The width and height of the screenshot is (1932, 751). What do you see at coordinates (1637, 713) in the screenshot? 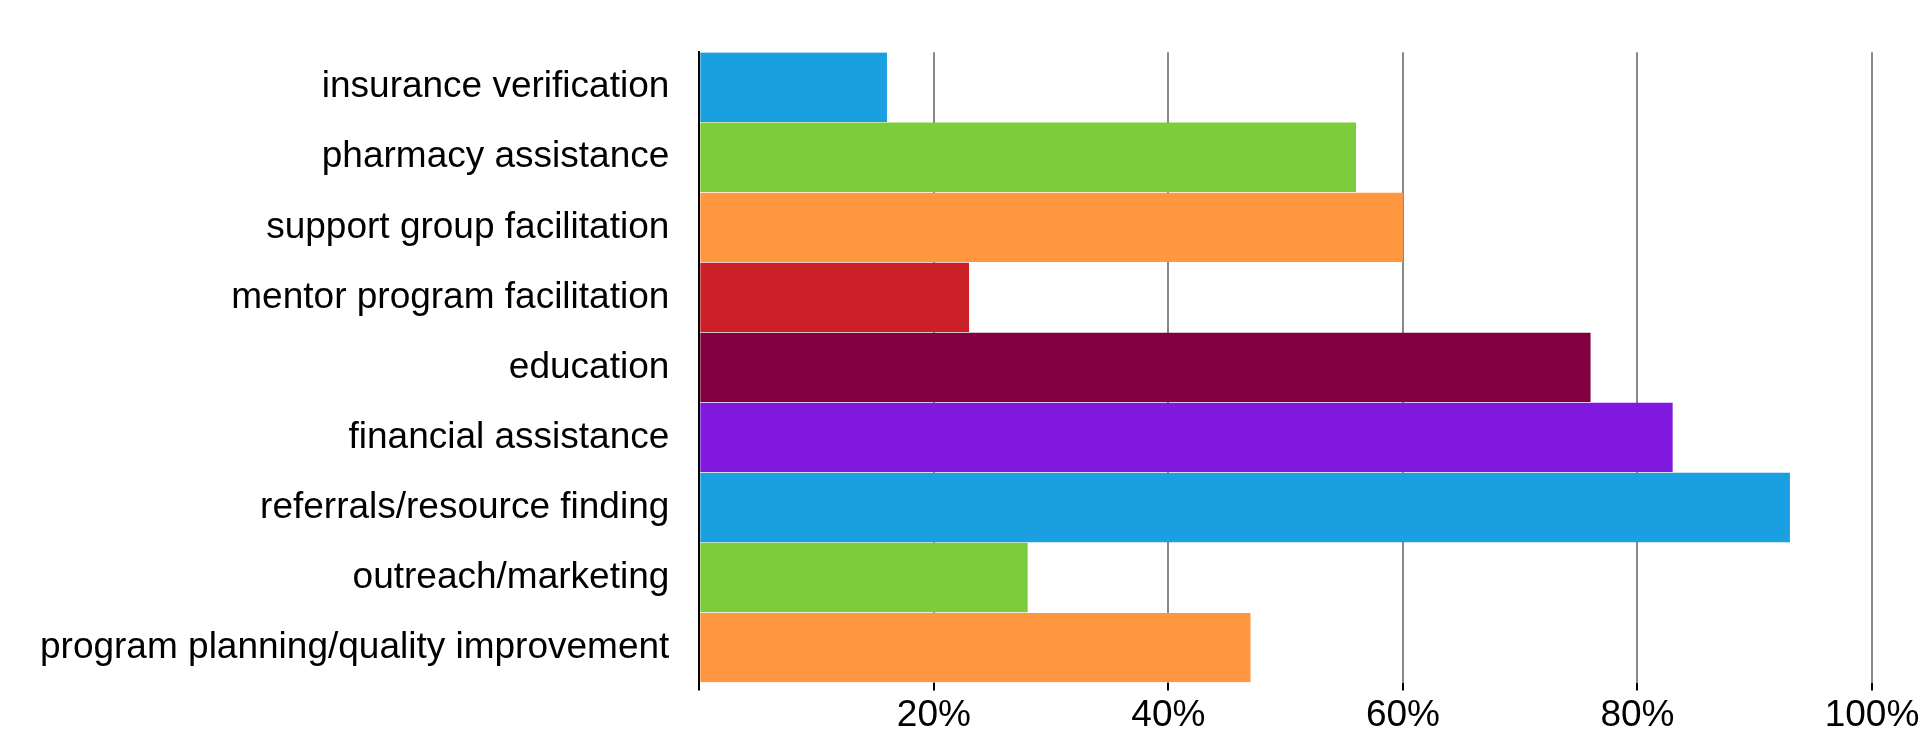
I see `x-tick-label: 80%` at bounding box center [1637, 713].